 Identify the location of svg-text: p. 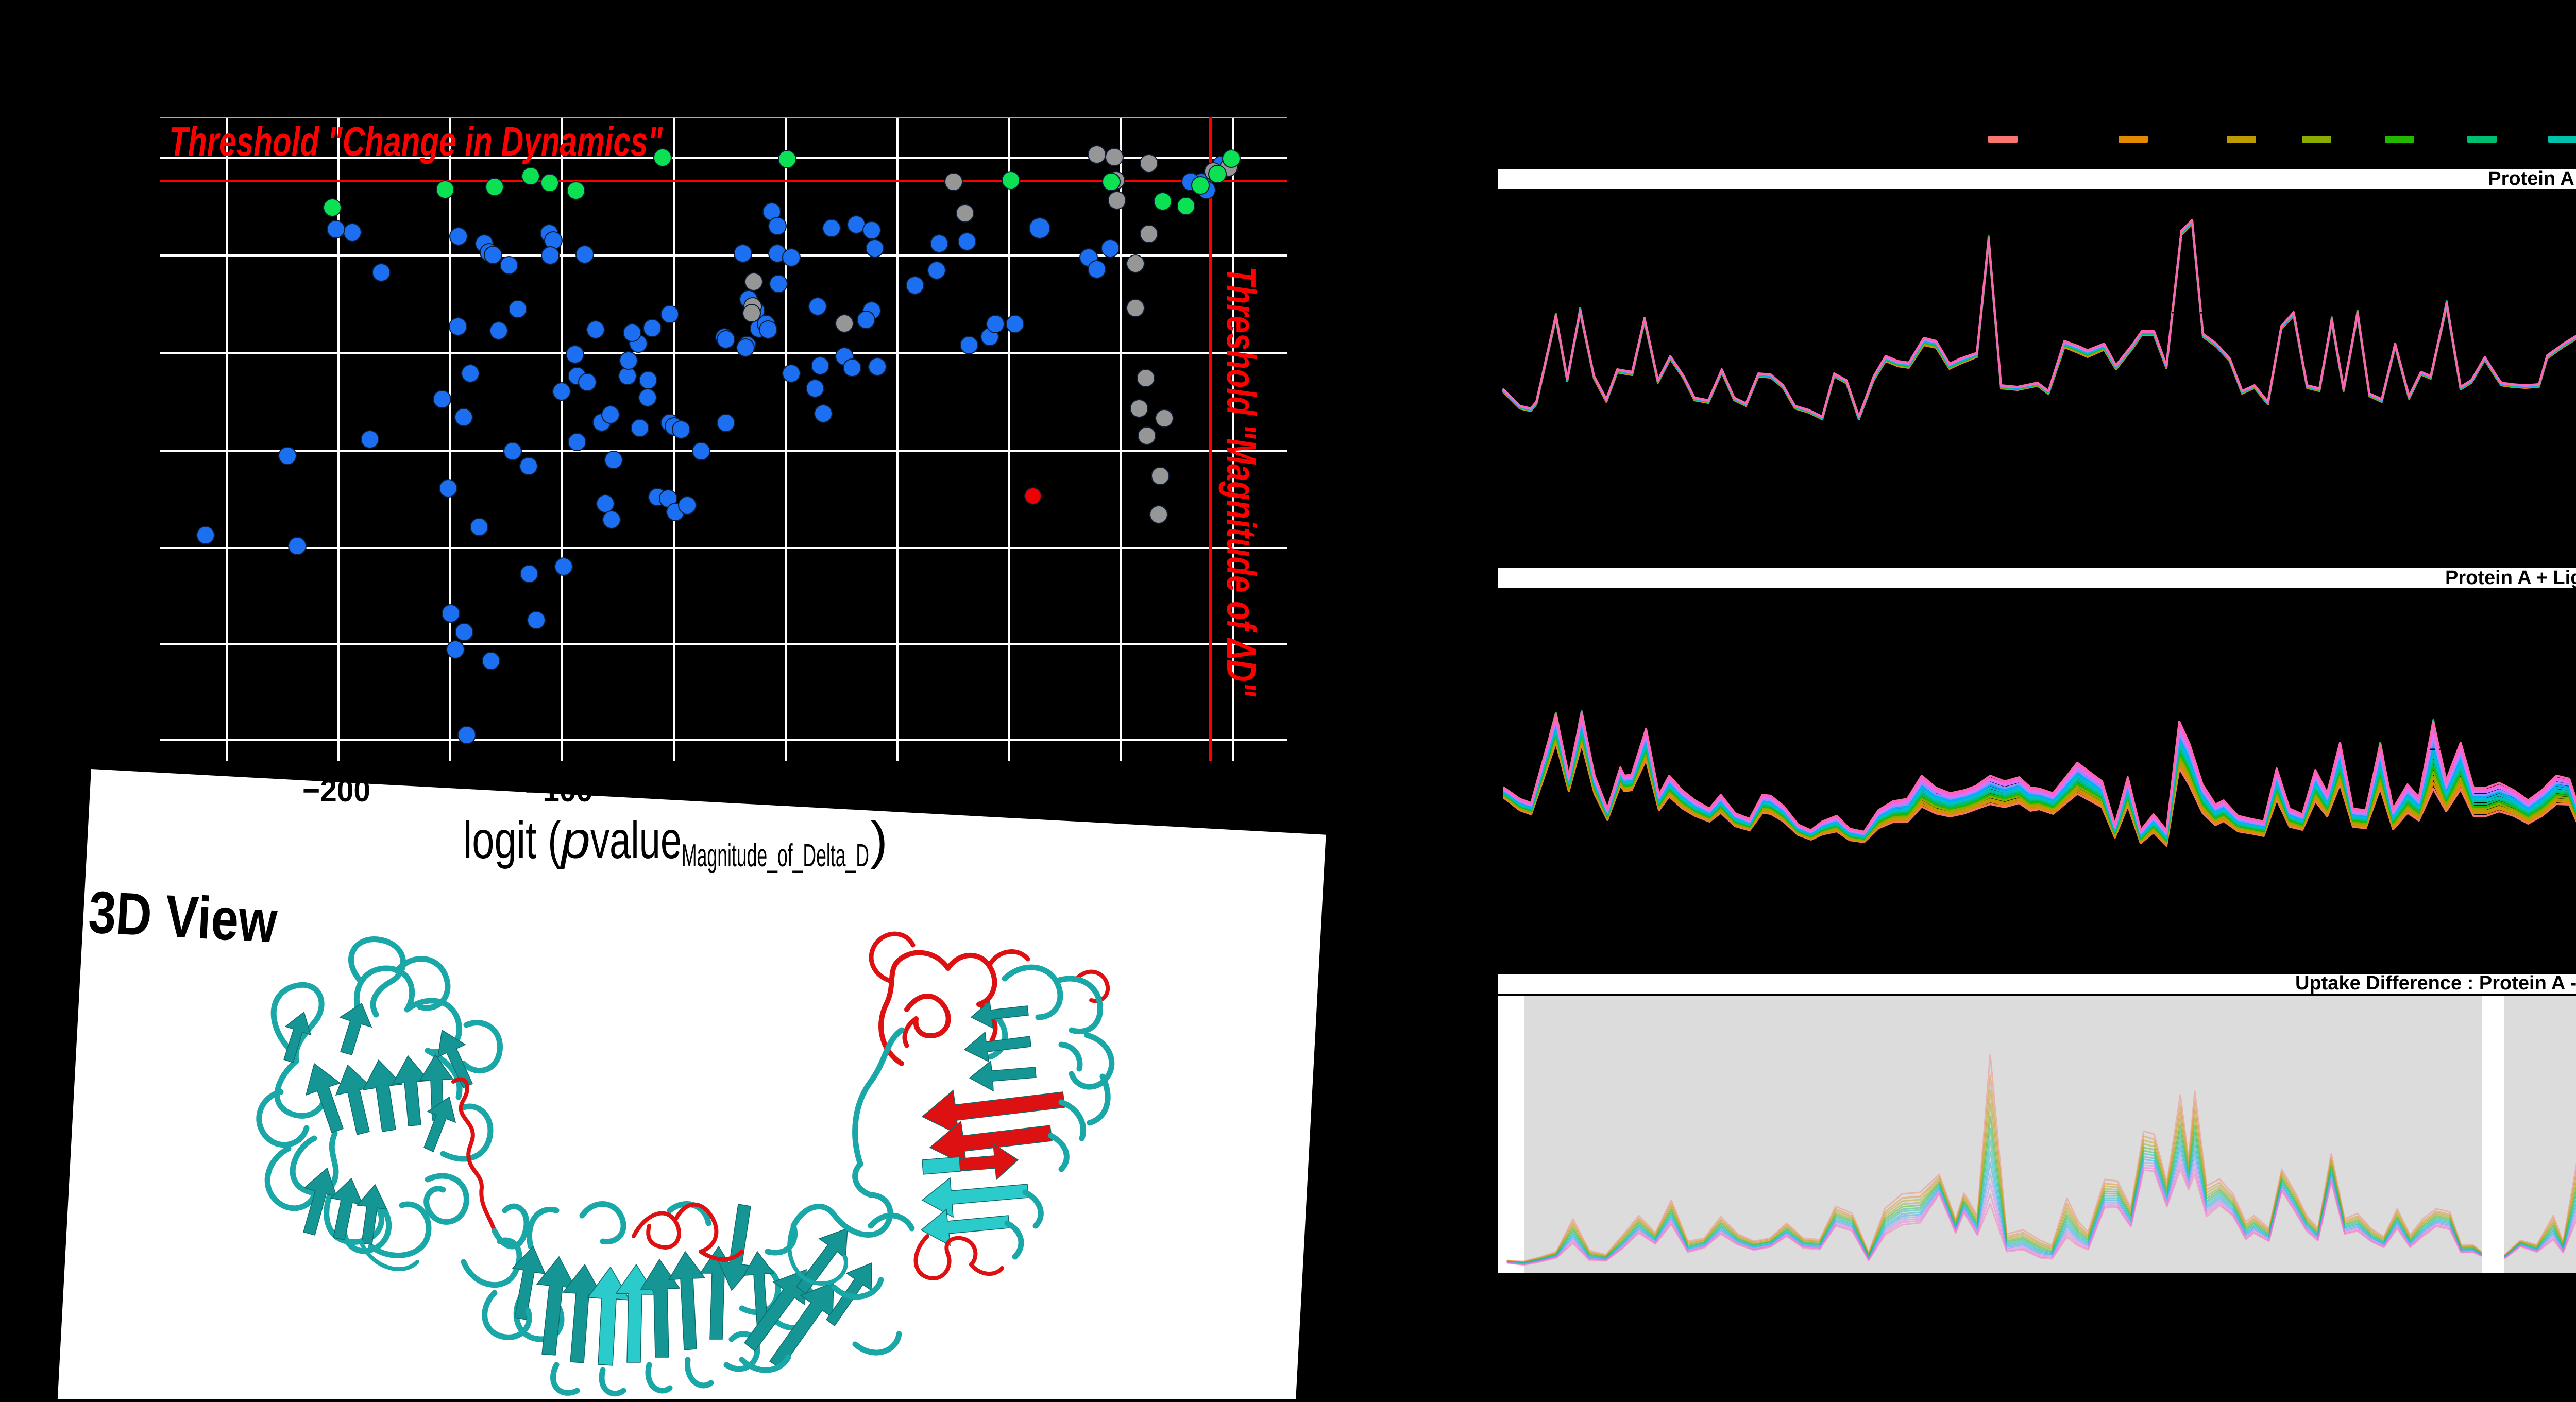
(575, 840).